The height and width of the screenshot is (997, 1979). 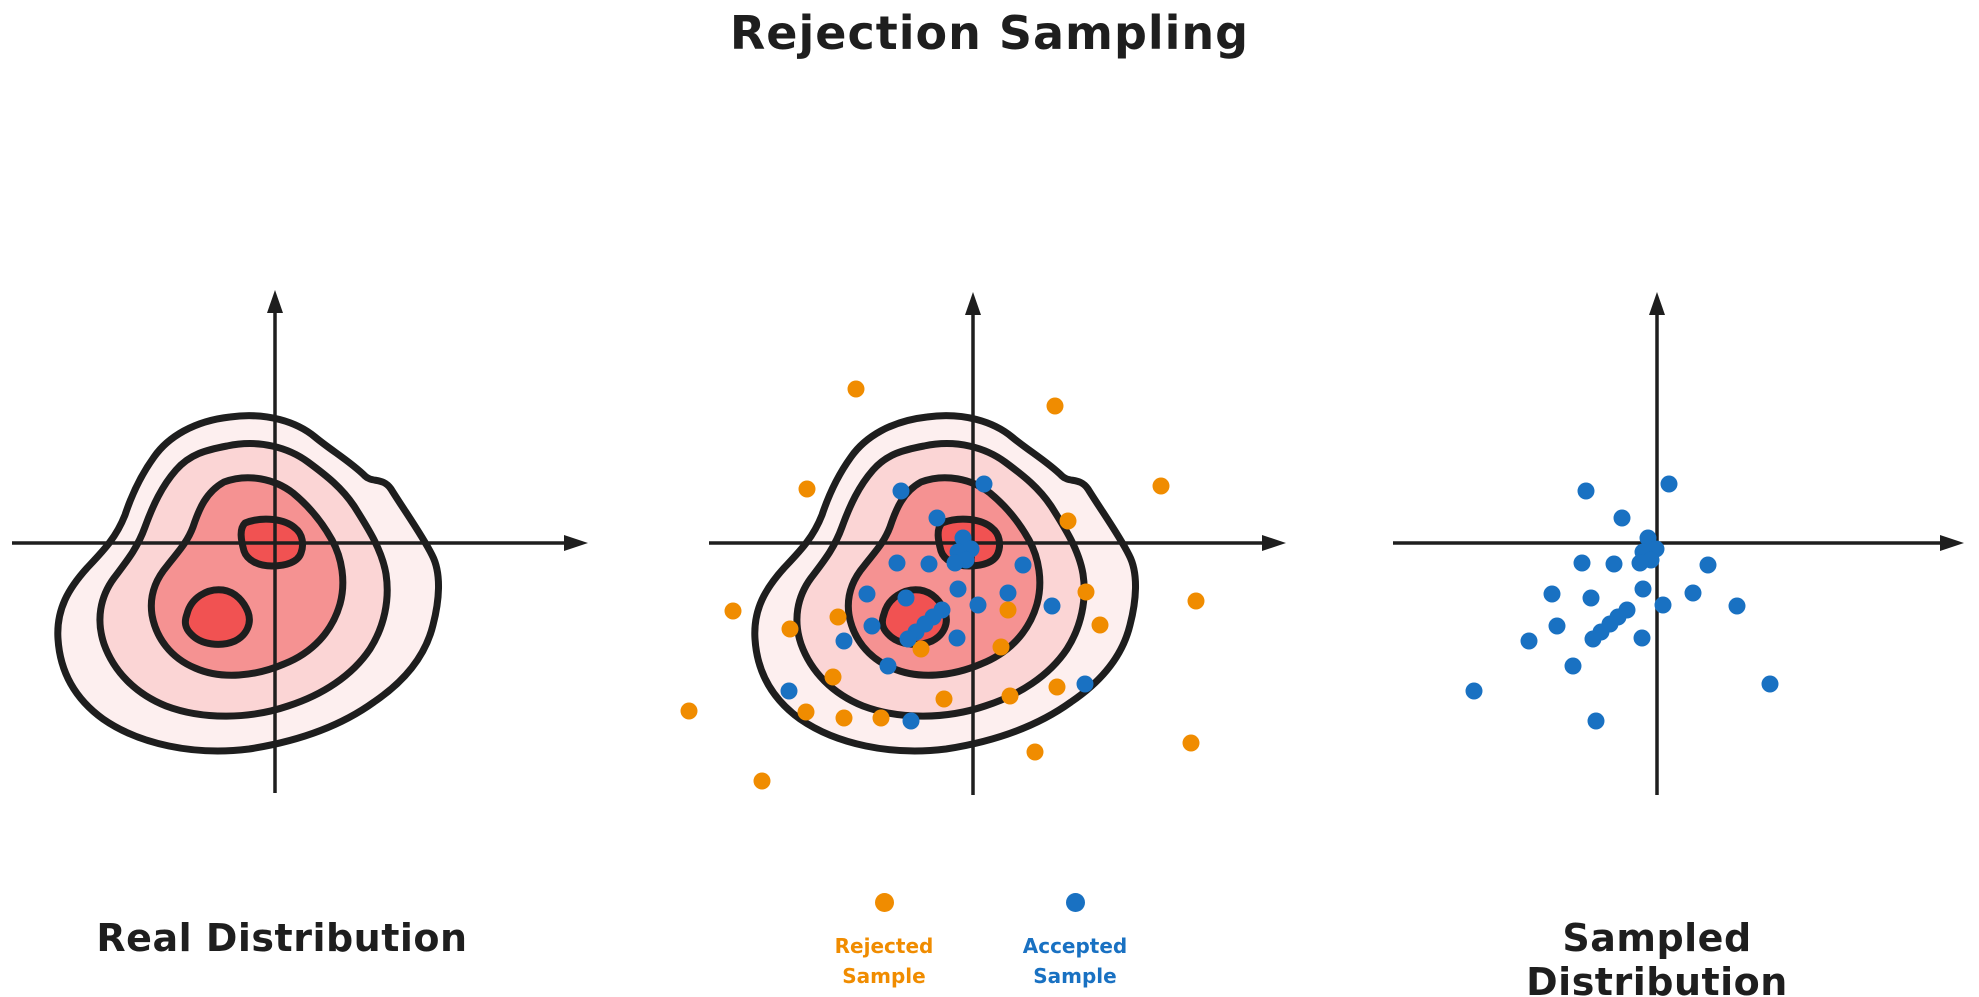 What do you see at coordinates (1075, 961) in the screenshot?
I see `accepted-sample-legend-label: Accepted Sample` at bounding box center [1075, 961].